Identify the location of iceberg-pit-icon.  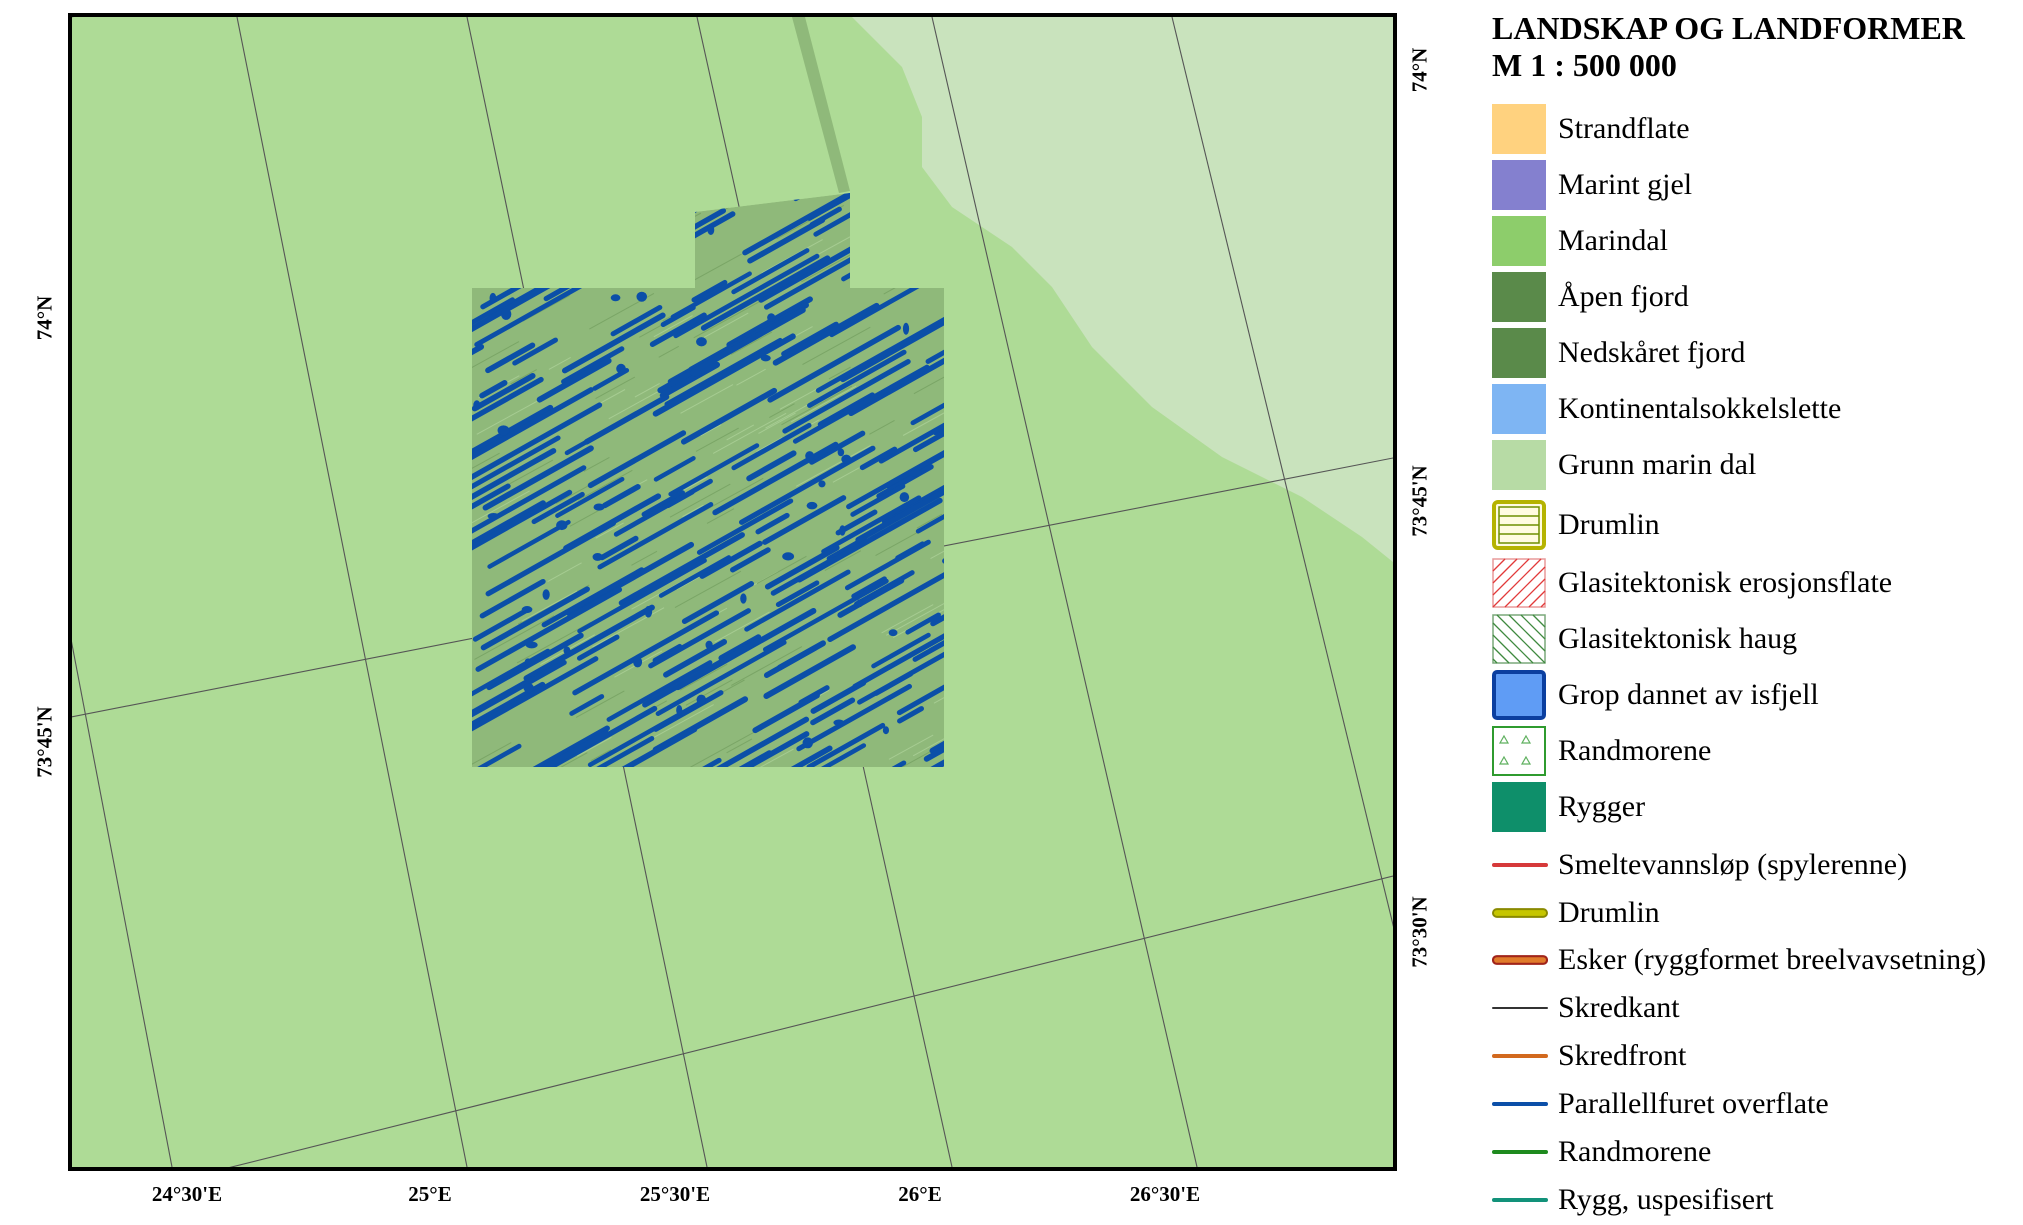
(1519, 695).